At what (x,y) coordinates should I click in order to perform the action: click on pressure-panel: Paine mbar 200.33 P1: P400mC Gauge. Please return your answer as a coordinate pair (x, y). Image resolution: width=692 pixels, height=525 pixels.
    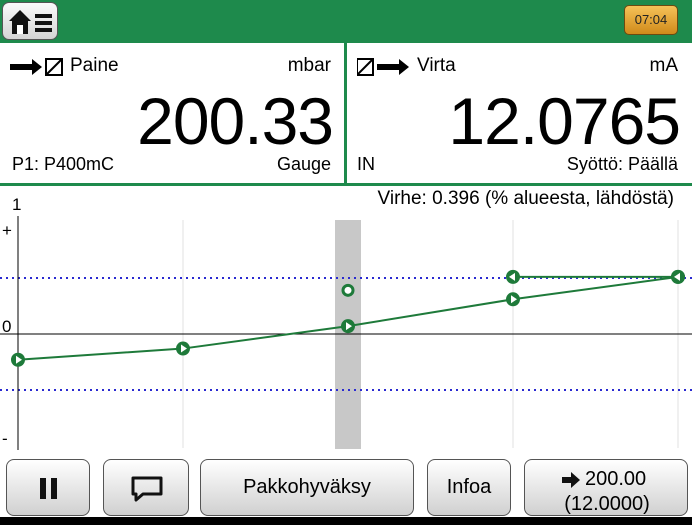
    Looking at the image, I should click on (172, 113).